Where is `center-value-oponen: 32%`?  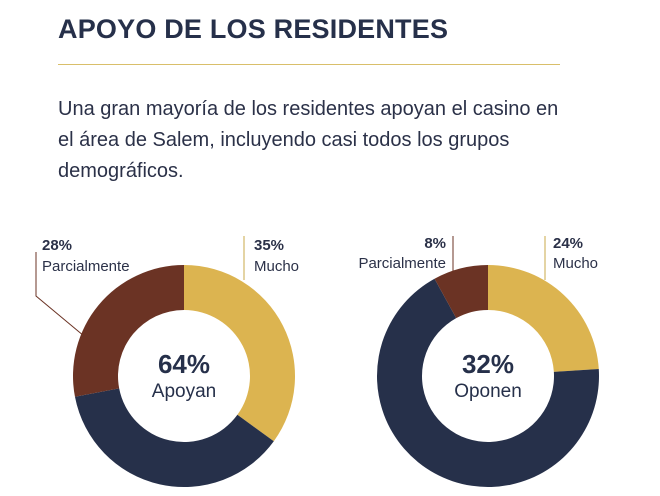
center-value-oponen: 32% is located at coordinates (488, 364).